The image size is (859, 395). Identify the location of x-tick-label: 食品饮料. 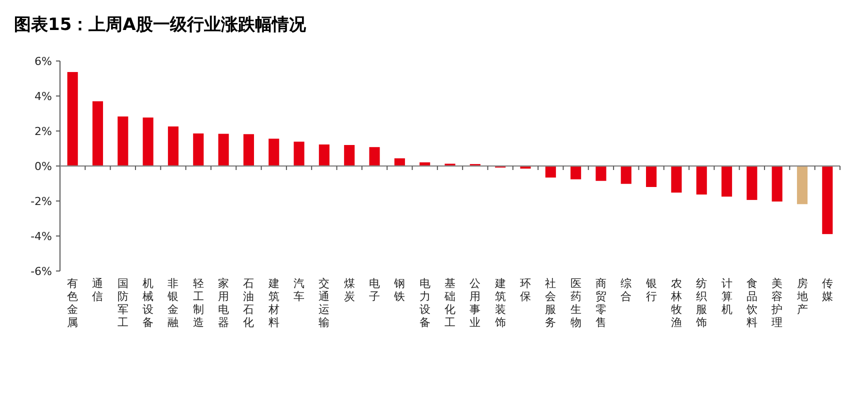
(751, 303).